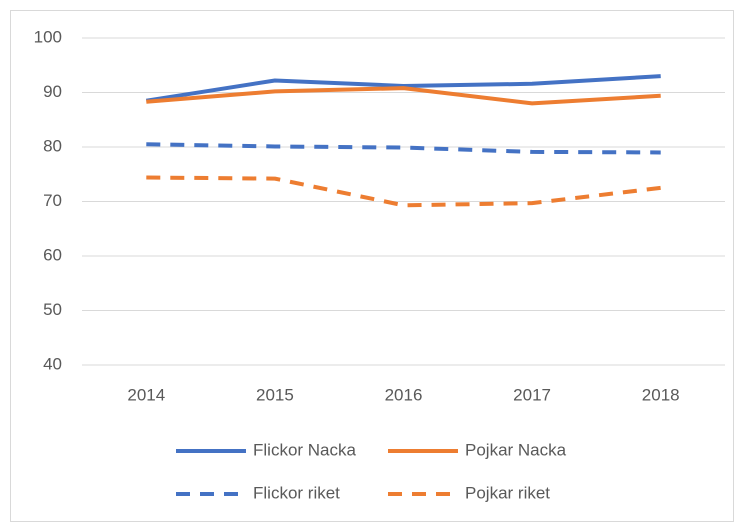 This screenshot has width=744, height=527. Describe the element at coordinates (52, 91) in the screenshot. I see `y-tick-label: 90` at that location.